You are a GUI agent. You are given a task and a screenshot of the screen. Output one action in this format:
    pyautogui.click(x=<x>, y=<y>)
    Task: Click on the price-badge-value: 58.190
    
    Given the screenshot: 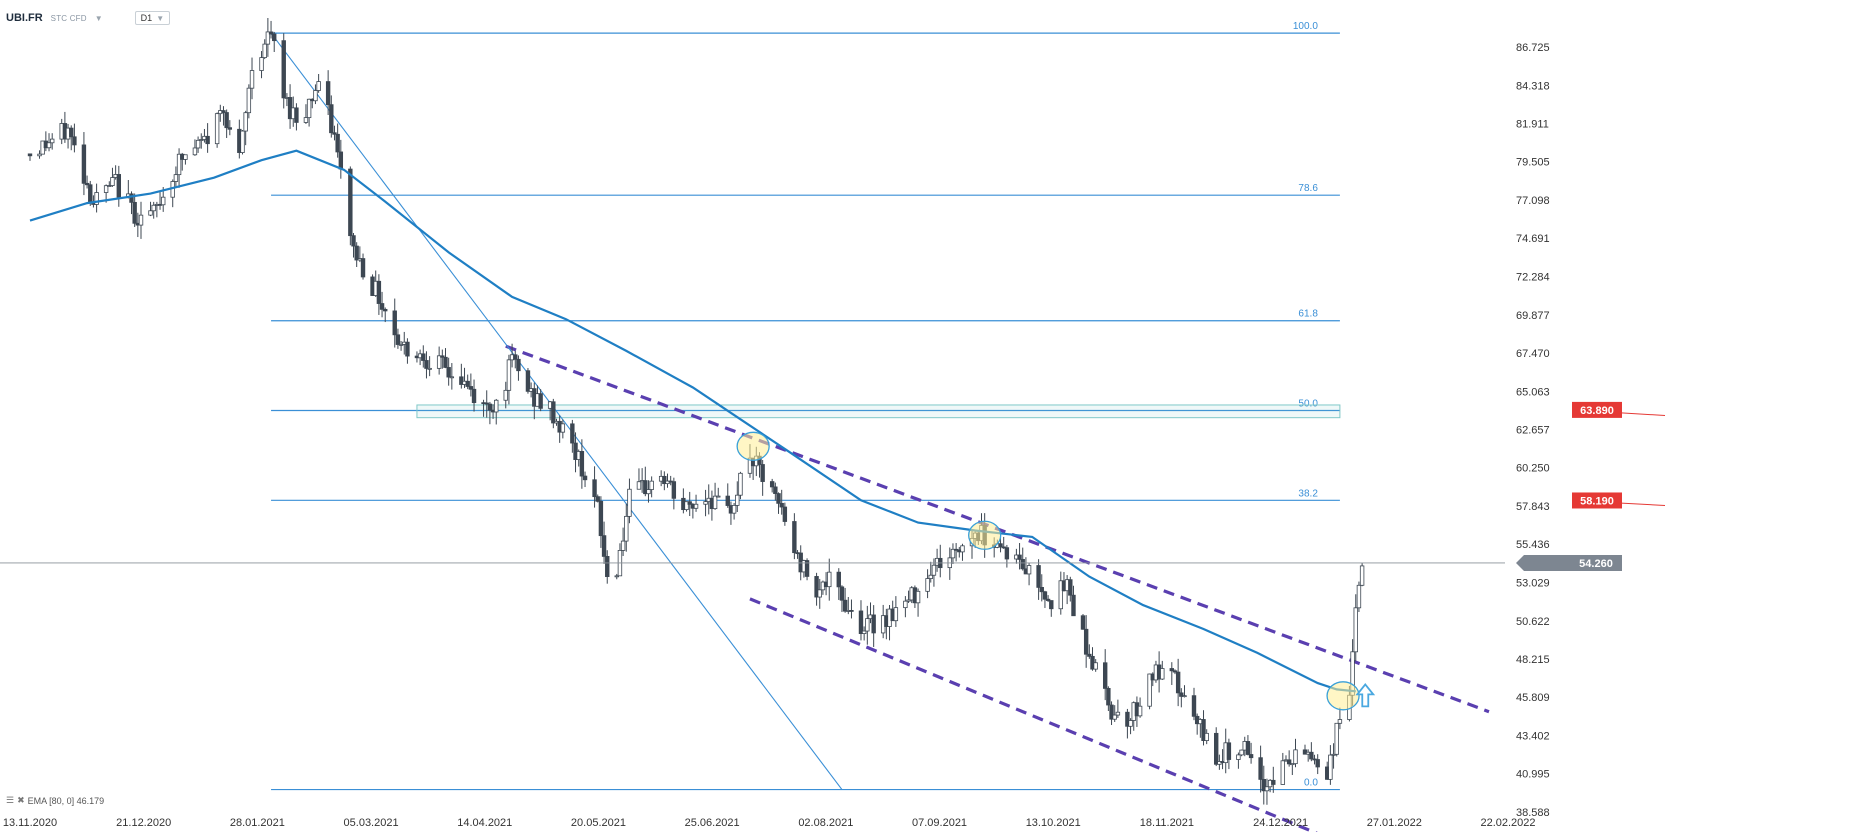 What is the action you would take?
    pyautogui.click(x=1597, y=501)
    